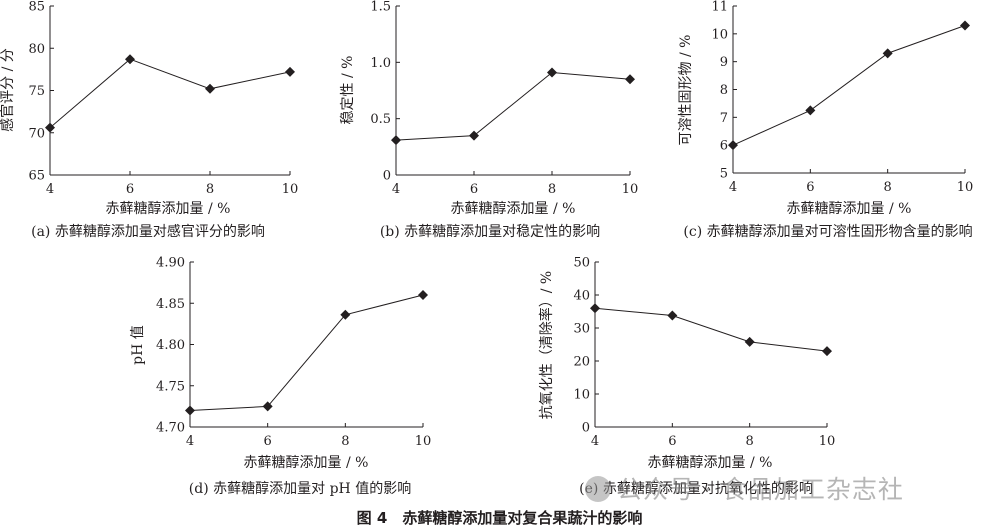 The width and height of the screenshot is (999, 529). What do you see at coordinates (595, 441) in the screenshot?
I see `chart-e-x-tick-label: 4` at bounding box center [595, 441].